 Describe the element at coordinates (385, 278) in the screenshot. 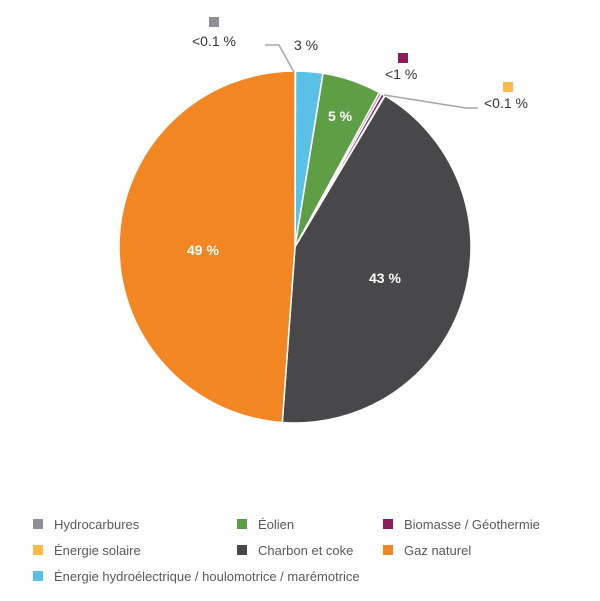

I see `label-charbon: 43 %` at that location.